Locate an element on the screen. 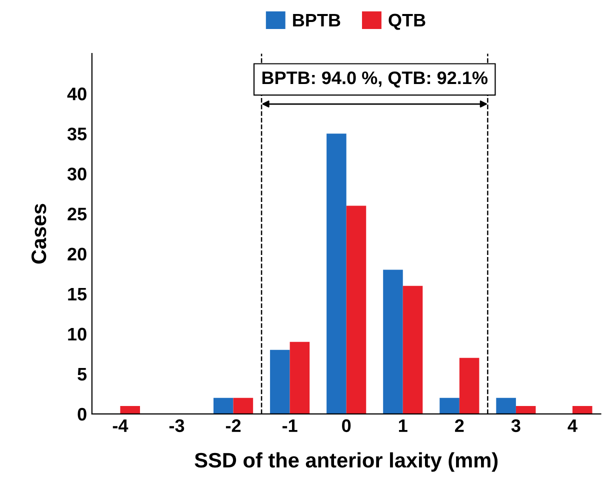 The width and height of the screenshot is (613, 487). x-tick-label: -2 is located at coordinates (233, 425).